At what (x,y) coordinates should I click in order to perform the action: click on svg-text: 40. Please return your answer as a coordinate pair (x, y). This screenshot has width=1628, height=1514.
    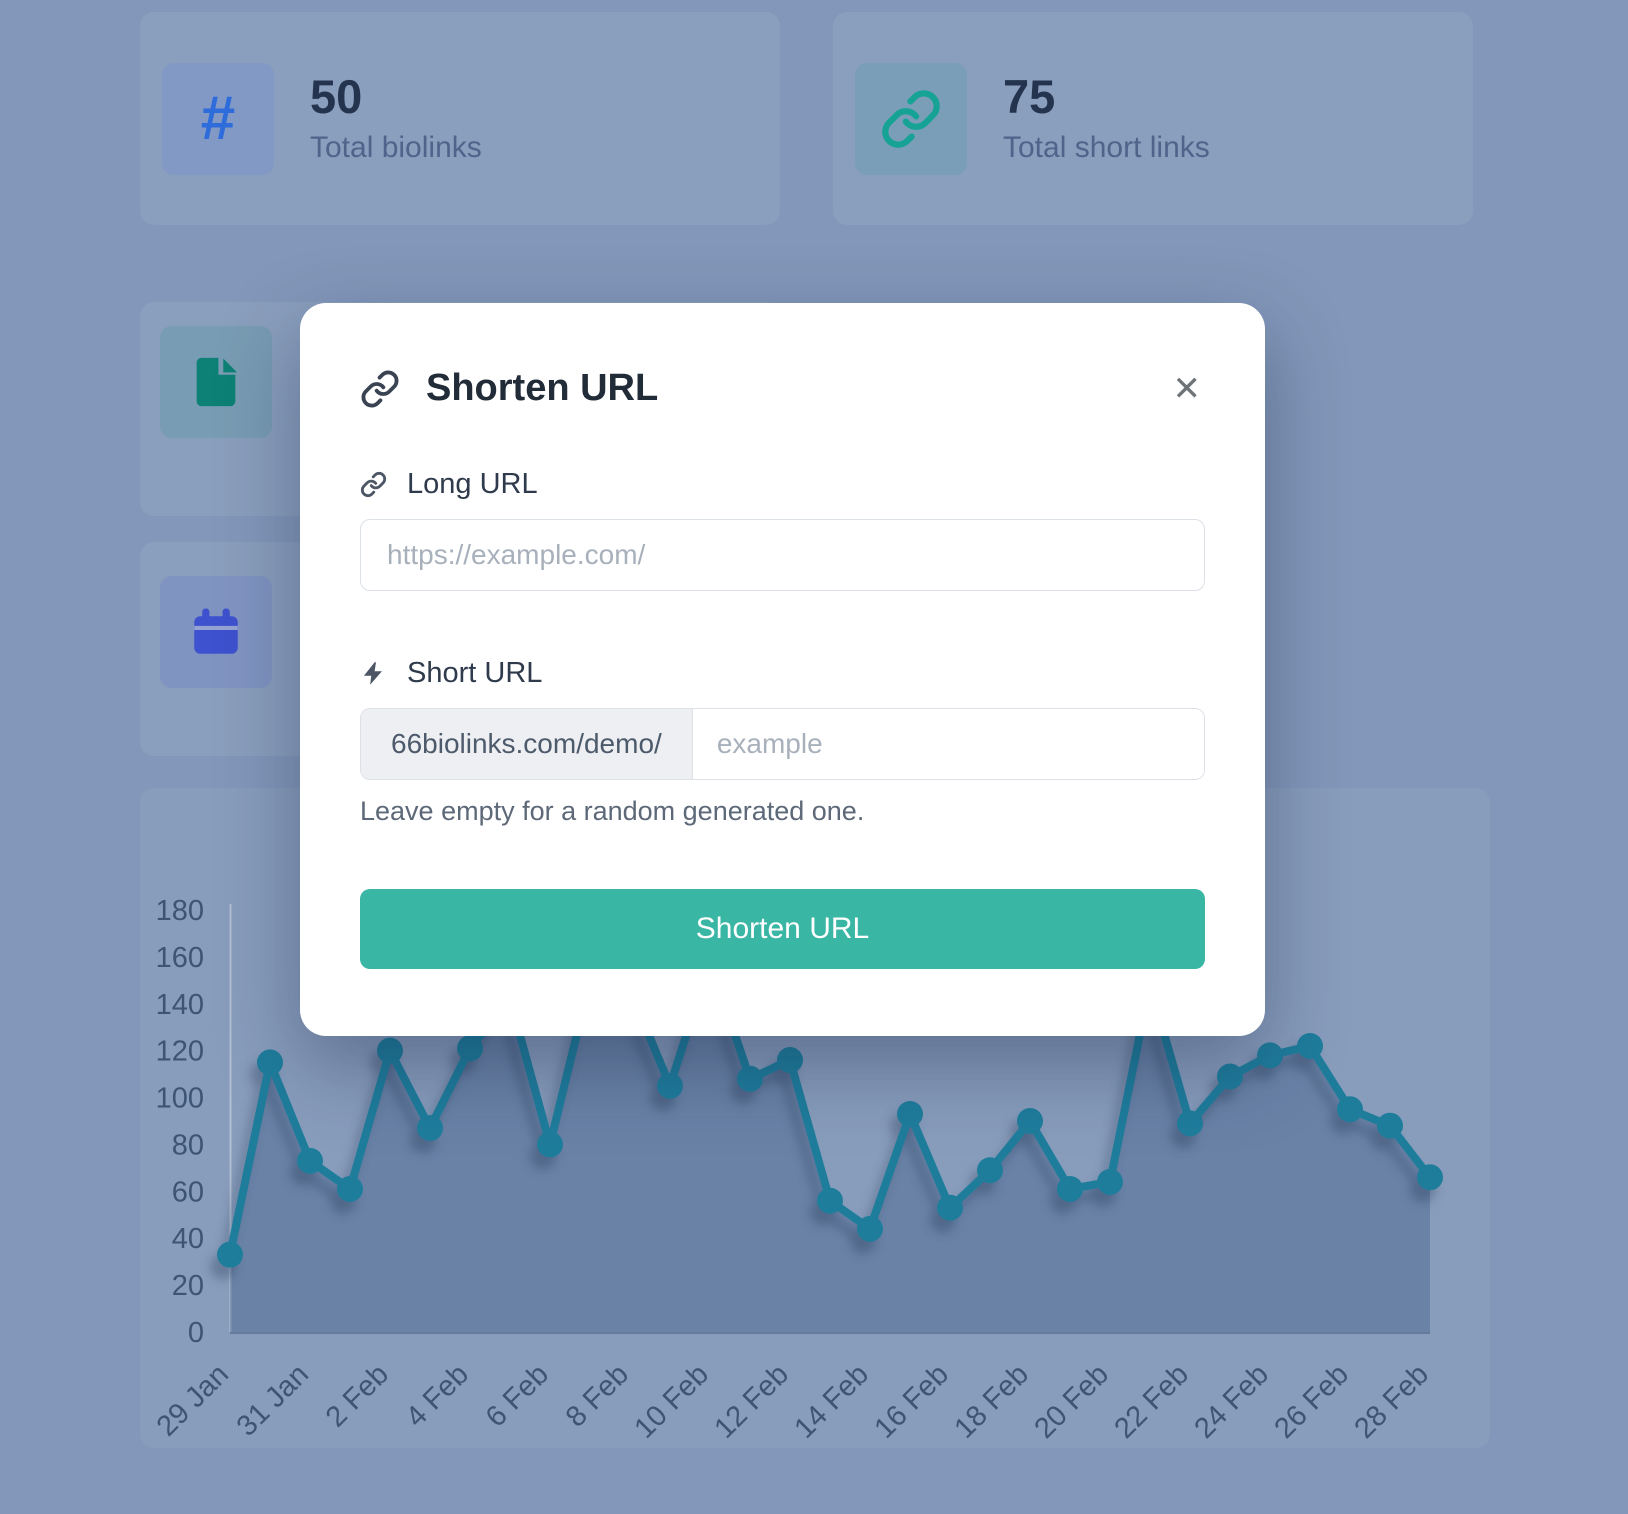
    Looking at the image, I should click on (188, 1239).